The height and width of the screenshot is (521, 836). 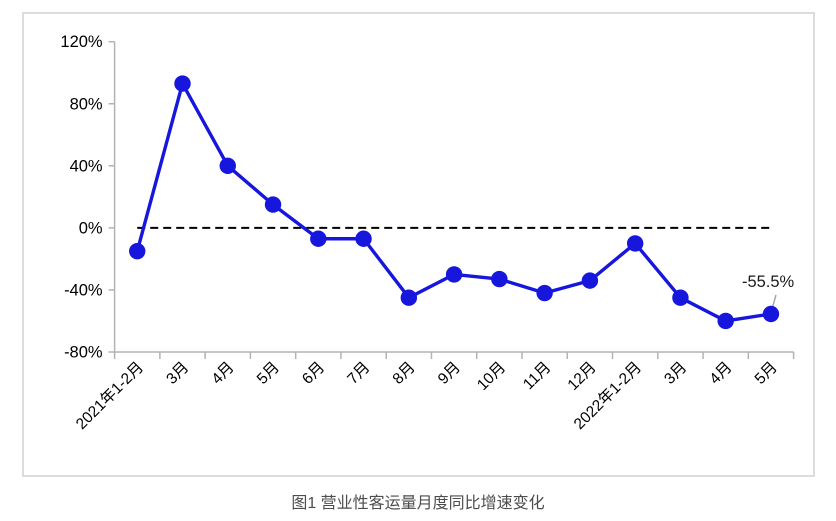 I want to click on figure-caption: 图1 营业性客运量月度同比增速变化, so click(x=418, y=503).